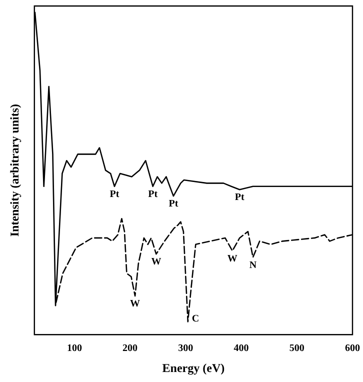 The image size is (363, 382). Describe the element at coordinates (241, 348) in the screenshot. I see `x-tick-label: 400` at that location.